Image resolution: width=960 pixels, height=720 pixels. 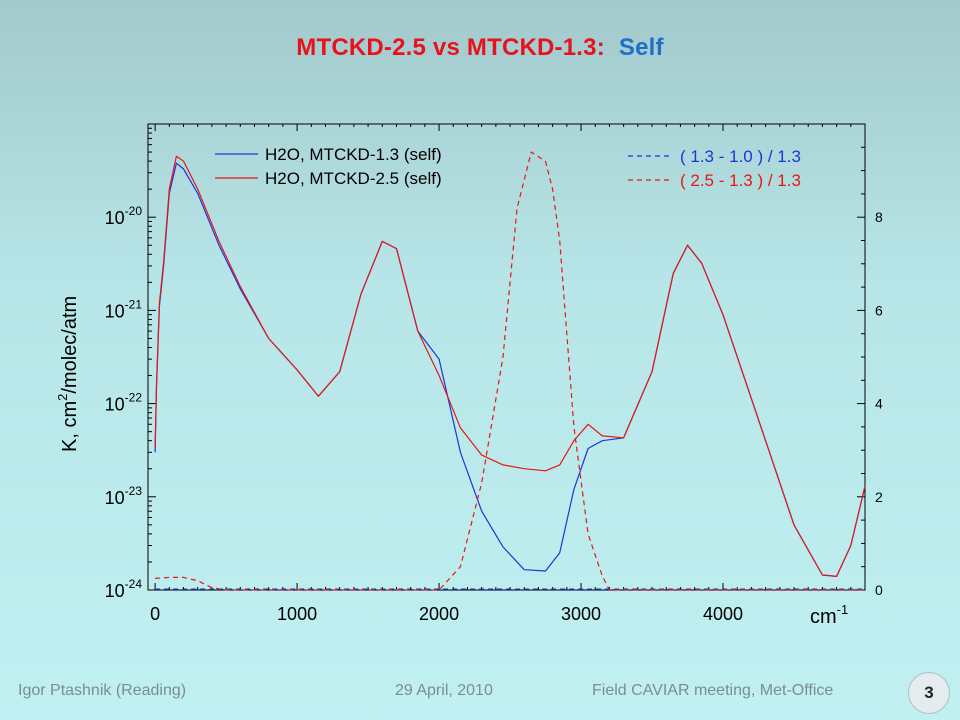 I want to click on footer-author: Igor Ptashnik (Reading), so click(x=102, y=690).